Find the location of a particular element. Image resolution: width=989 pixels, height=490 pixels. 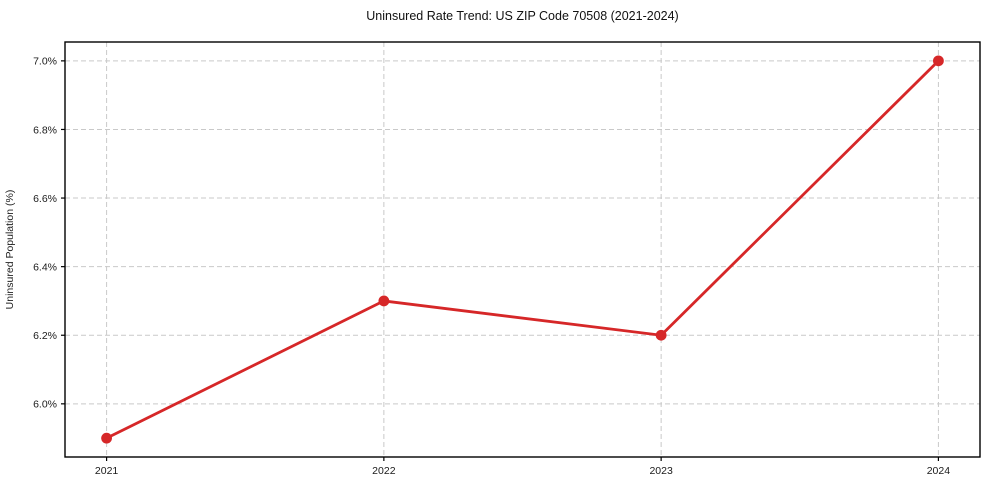

y-axis-label: Uninsured Population (%) is located at coordinates (10, 250).